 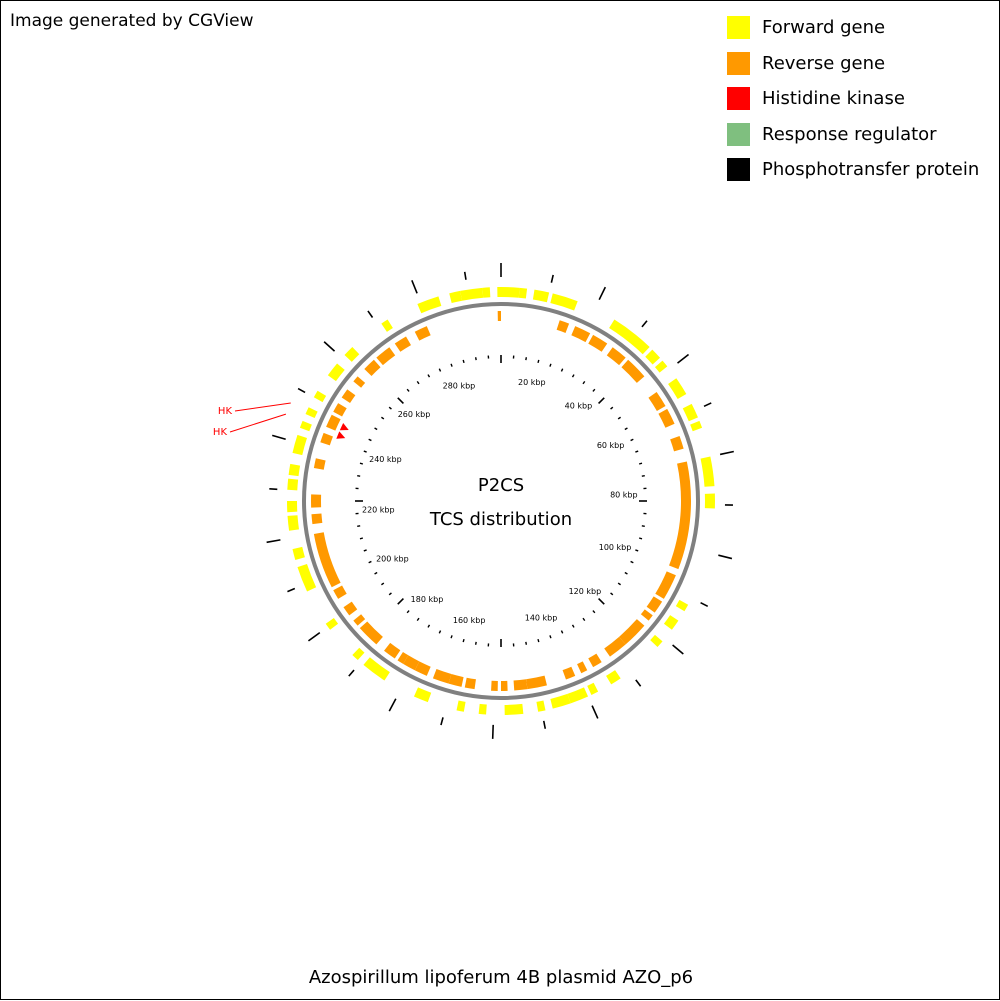 I want to click on map-subtitle: TCS distribution, so click(x=500, y=519).